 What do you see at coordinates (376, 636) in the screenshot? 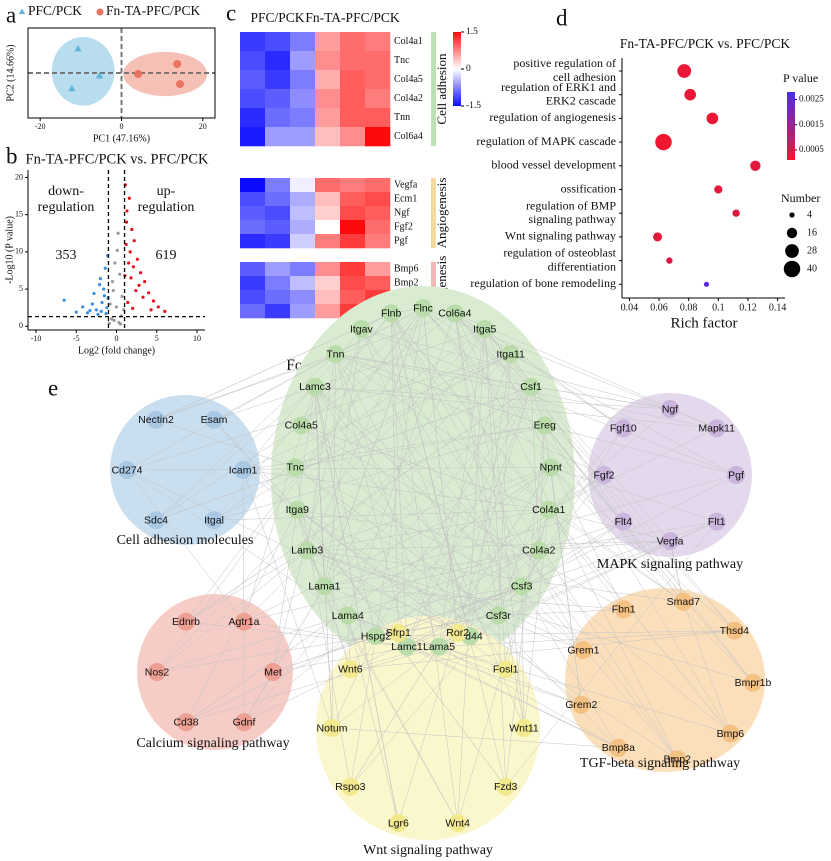
I see `node-label: Hspg2` at bounding box center [376, 636].